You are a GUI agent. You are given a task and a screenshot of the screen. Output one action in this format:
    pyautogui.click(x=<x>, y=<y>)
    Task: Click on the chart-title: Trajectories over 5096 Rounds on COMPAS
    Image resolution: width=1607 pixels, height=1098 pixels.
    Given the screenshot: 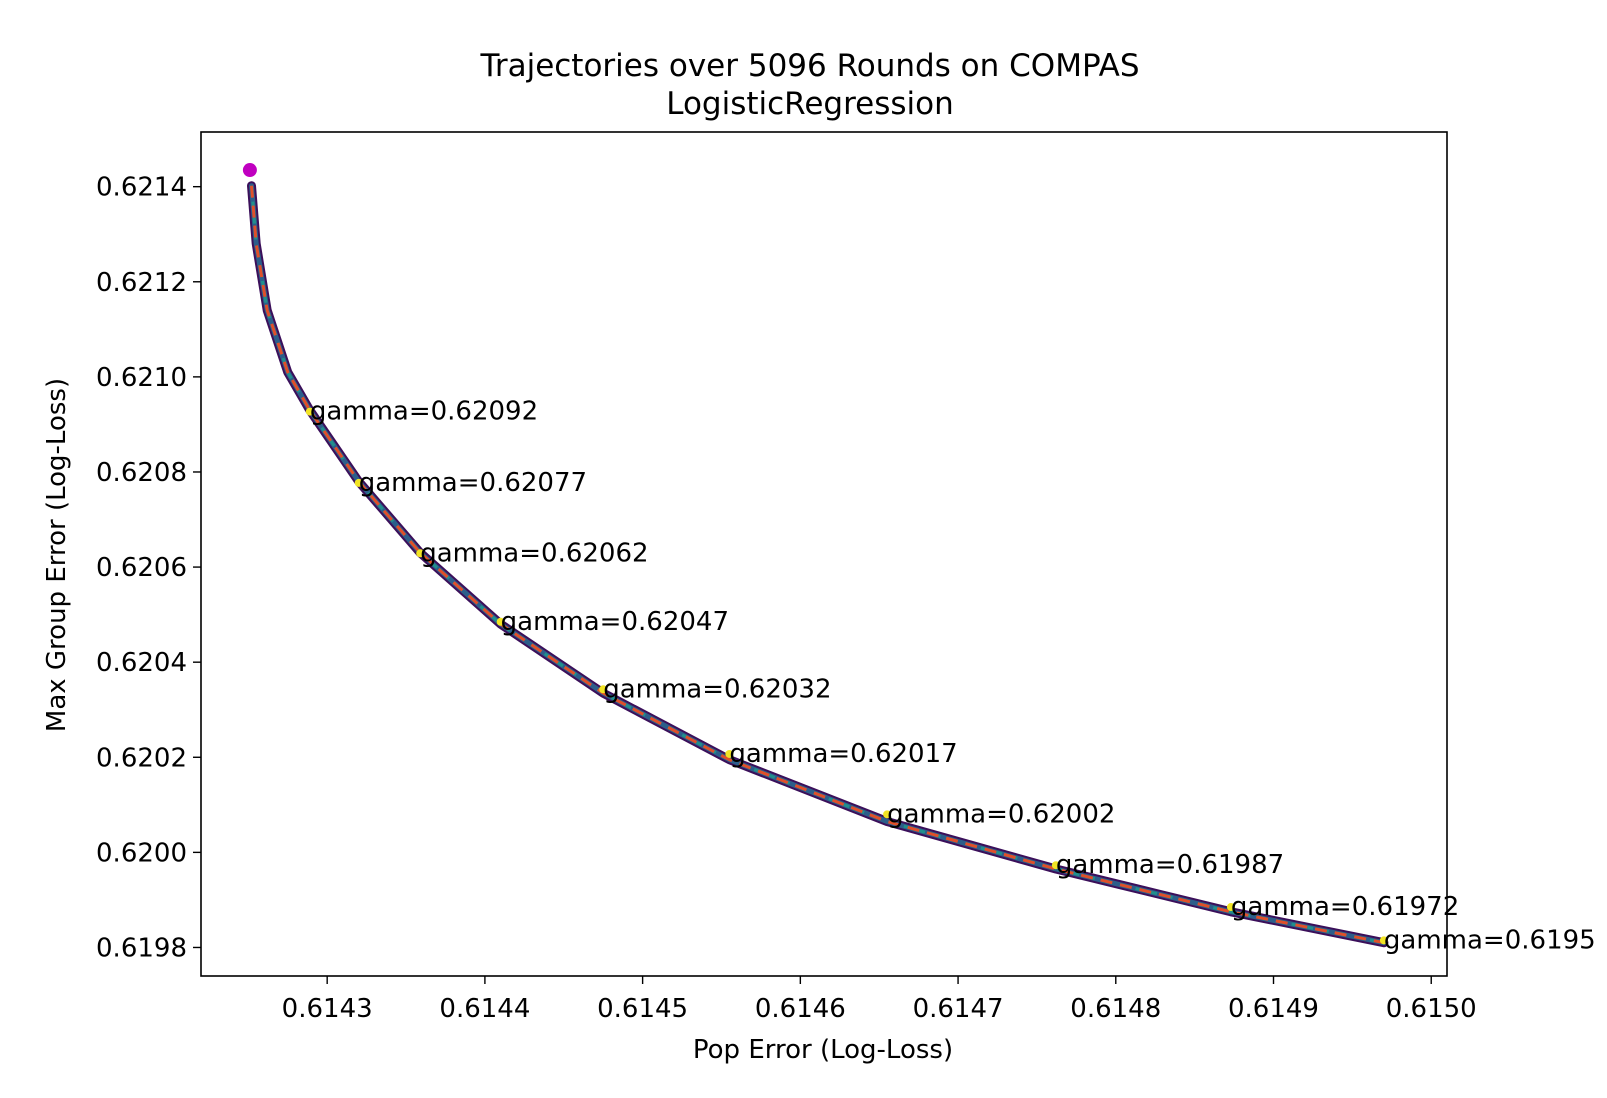 What is the action you would take?
    pyautogui.click(x=809, y=66)
    